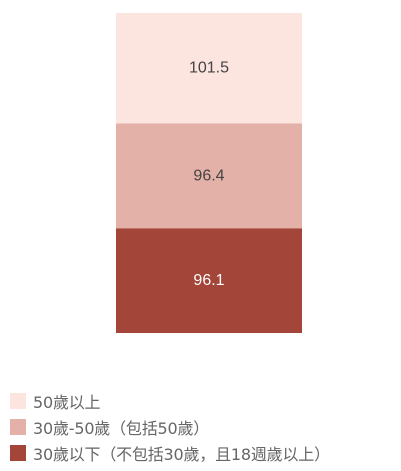 This screenshot has height=471, width=401. I want to click on legend-item-30-50: 30歲-50歲（包括50歲）, so click(170, 427).